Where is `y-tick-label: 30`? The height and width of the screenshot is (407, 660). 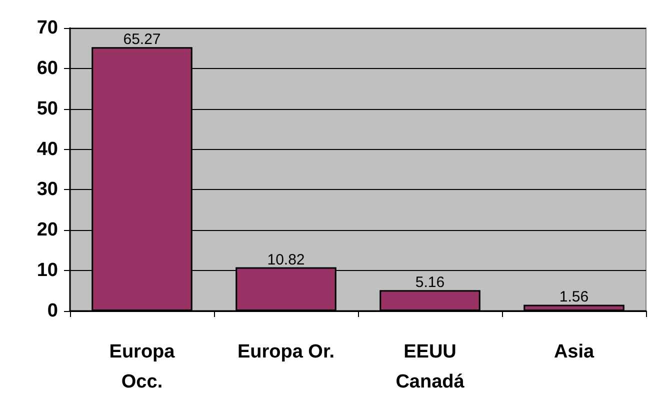
y-tick-label: 30 is located at coordinates (47, 189).